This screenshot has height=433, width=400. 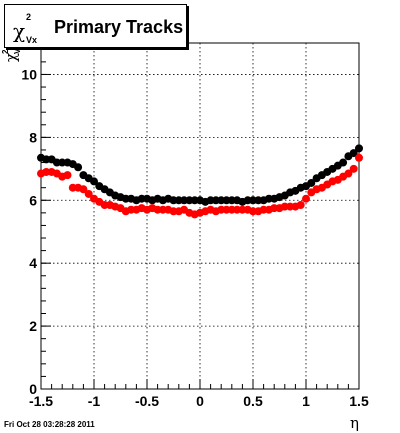 What do you see at coordinates (33, 389) in the screenshot?
I see `y-tick-label: 0` at bounding box center [33, 389].